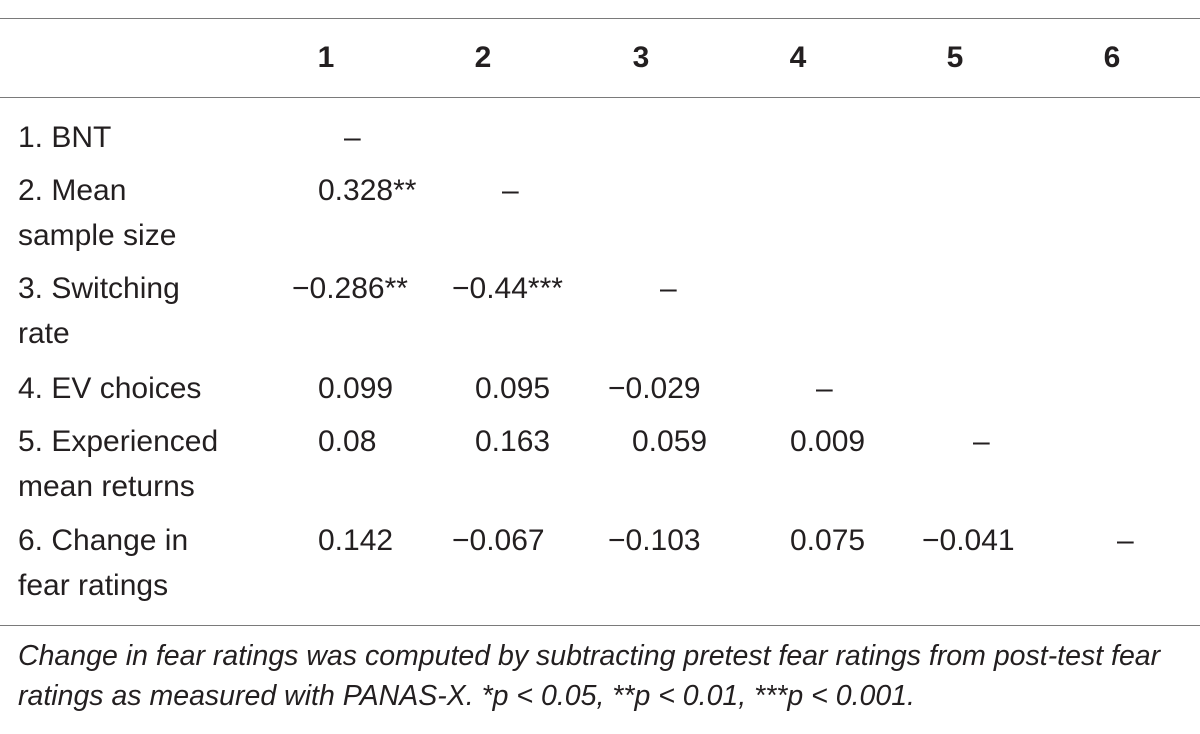 The width and height of the screenshot is (1200, 734). I want to click on cell-r3-c1: −0.286**, so click(350, 288).